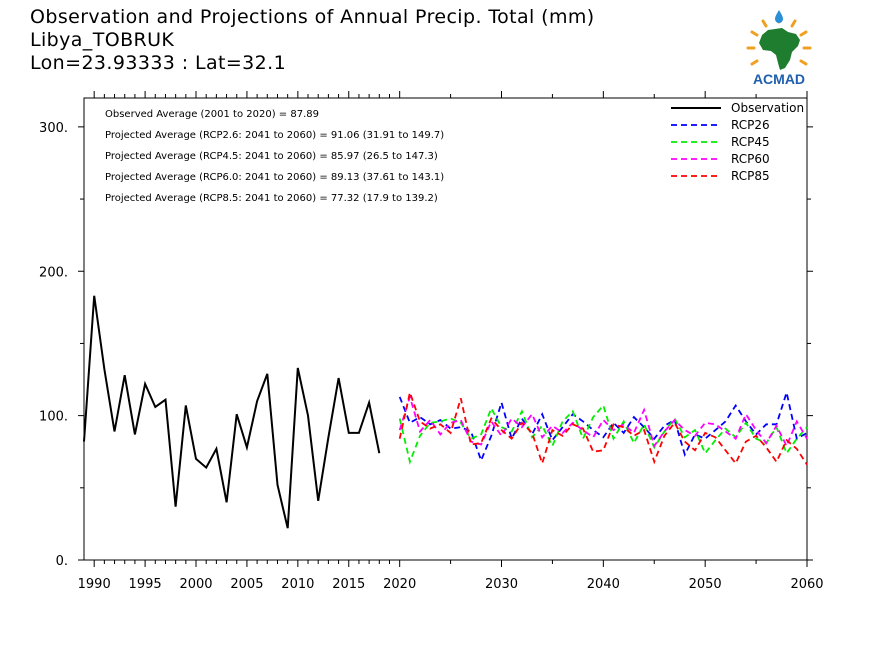  What do you see at coordinates (212, 114) in the screenshot?
I see `average-annotation: Observed Average (2001 to 2020) = 87.89` at bounding box center [212, 114].